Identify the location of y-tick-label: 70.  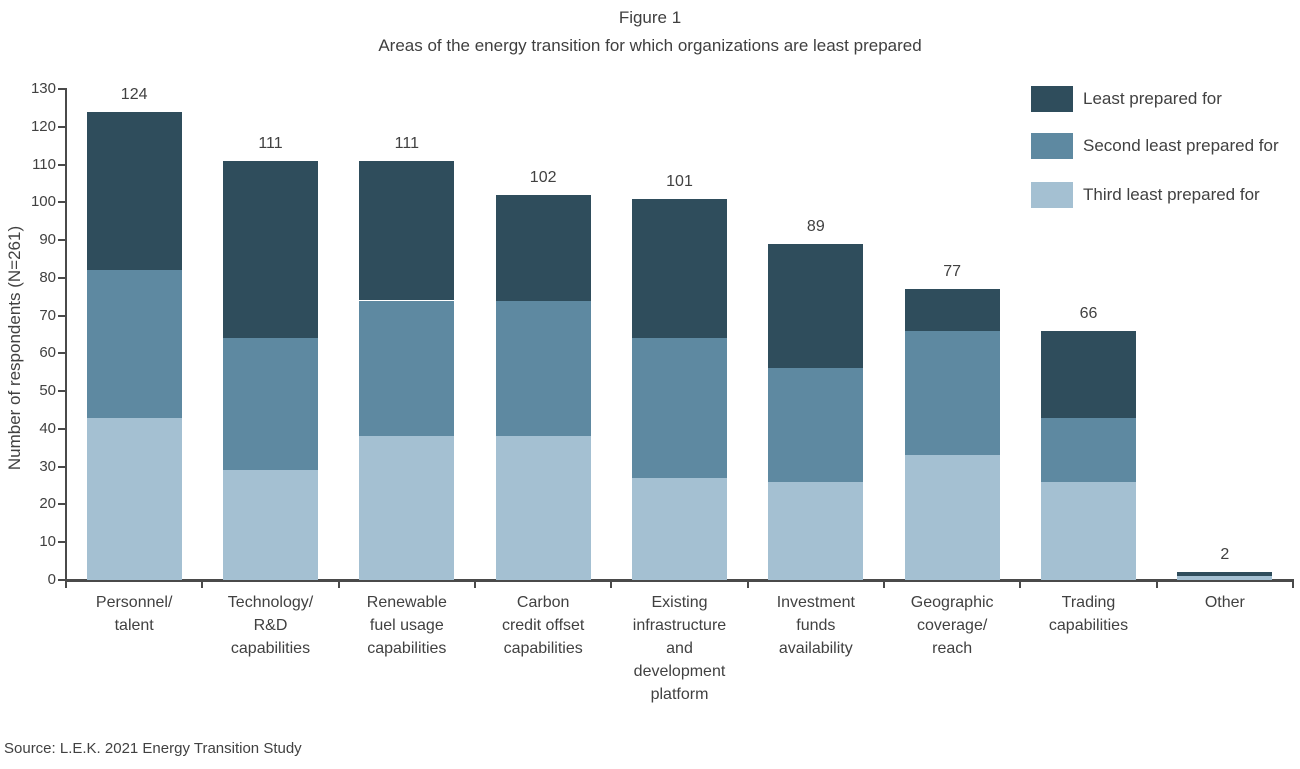
(47, 315).